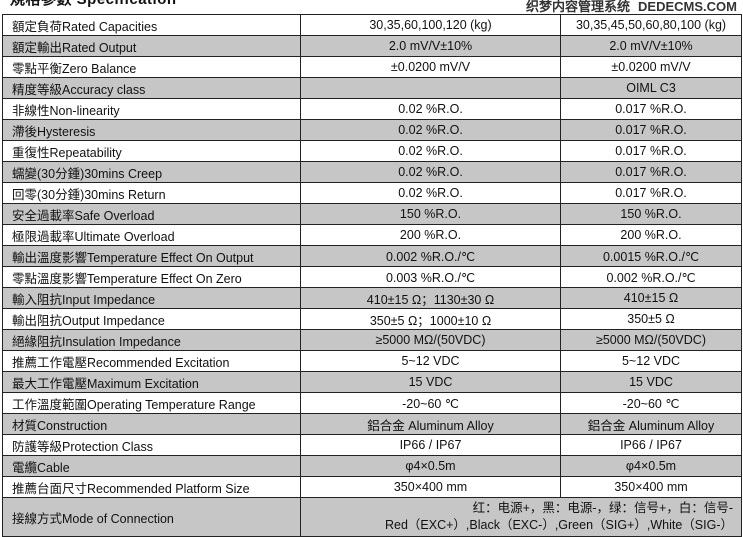 The height and width of the screenshot is (537, 743). Describe the element at coordinates (151, 361) in the screenshot. I see `param-label: 推薦工作電壓Recommended Excitation` at that location.